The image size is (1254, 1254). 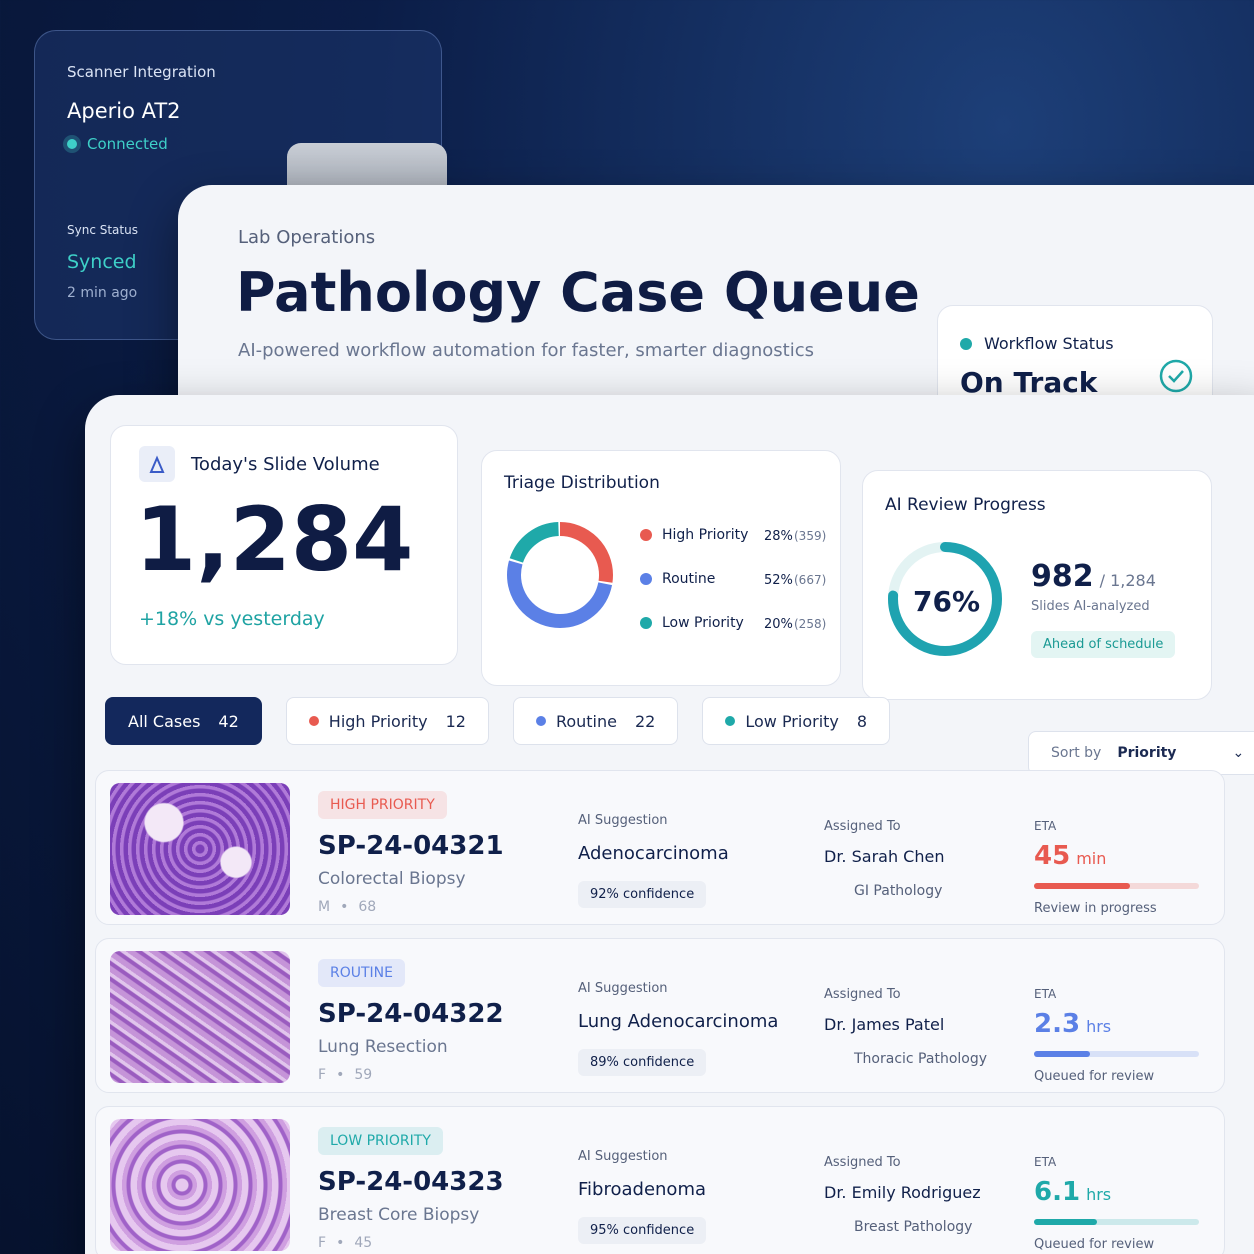 I want to click on reviewed-count: 982, so click(x=1062, y=576).